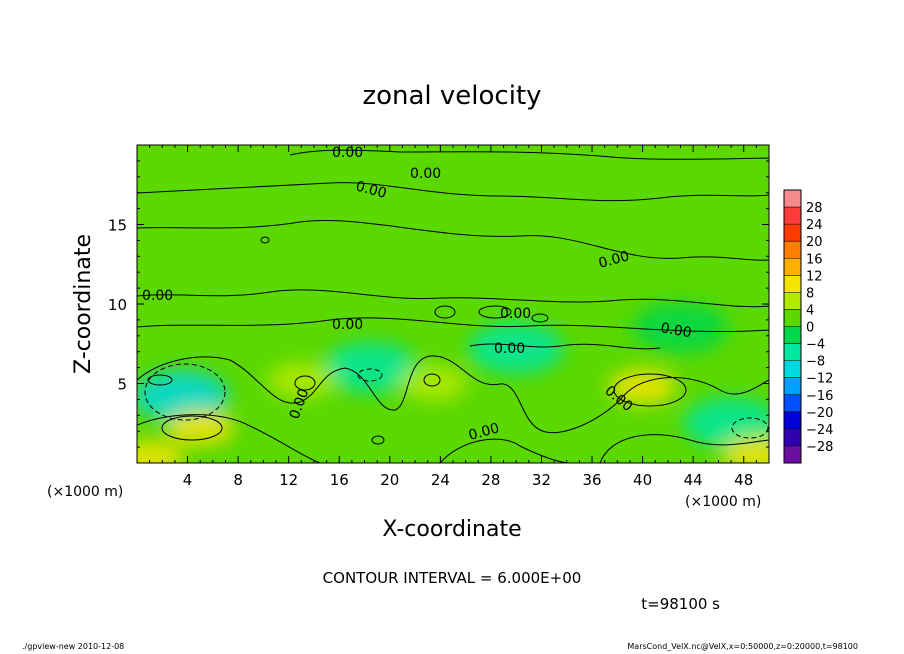  What do you see at coordinates (693, 480) in the screenshot?
I see `x-tick-label: 44` at bounding box center [693, 480].